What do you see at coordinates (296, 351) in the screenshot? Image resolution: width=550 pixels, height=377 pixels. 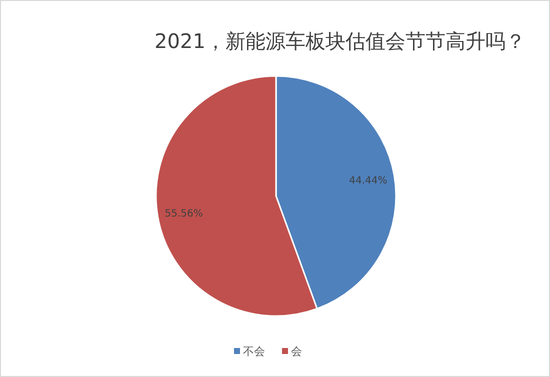 I see `legend-label: 会` at bounding box center [296, 351].